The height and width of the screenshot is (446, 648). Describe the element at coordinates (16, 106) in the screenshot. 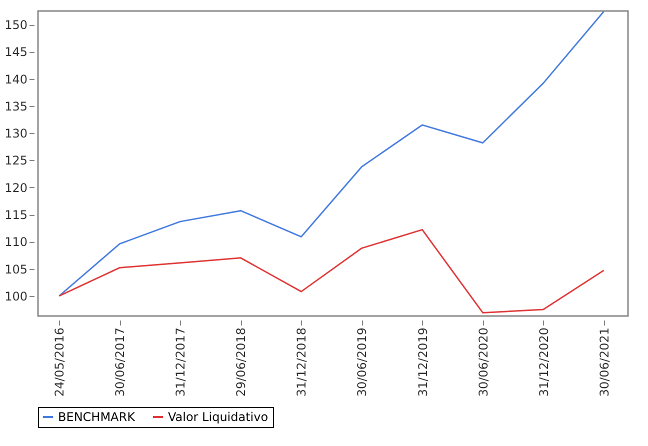

I see `y-tick-label: 135` at that location.